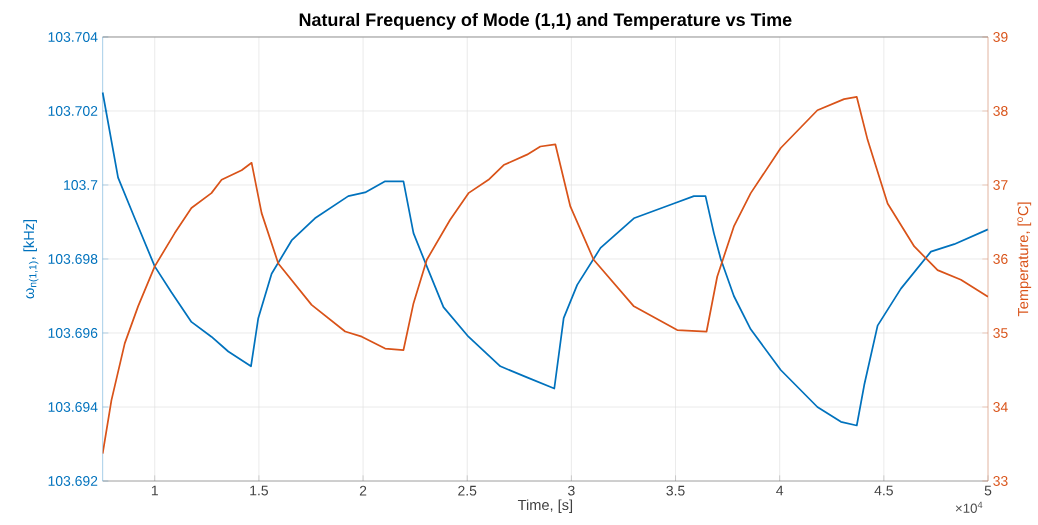  I want to click on x-tick-label: 2.5, so click(467, 490).